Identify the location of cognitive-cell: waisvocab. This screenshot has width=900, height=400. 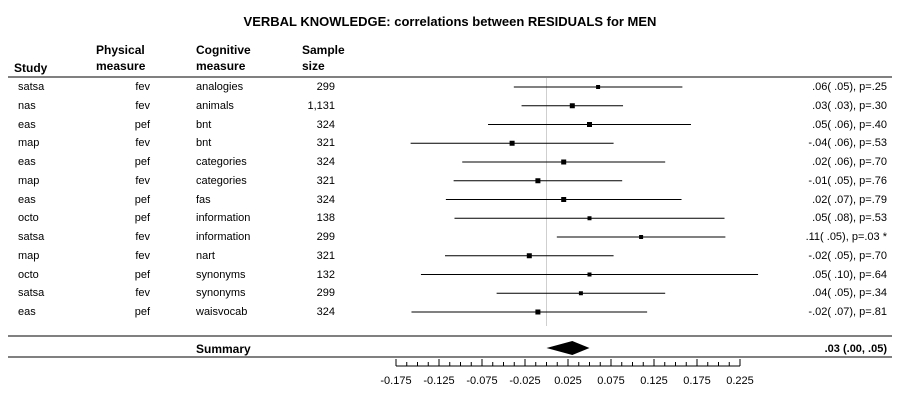
(222, 312).